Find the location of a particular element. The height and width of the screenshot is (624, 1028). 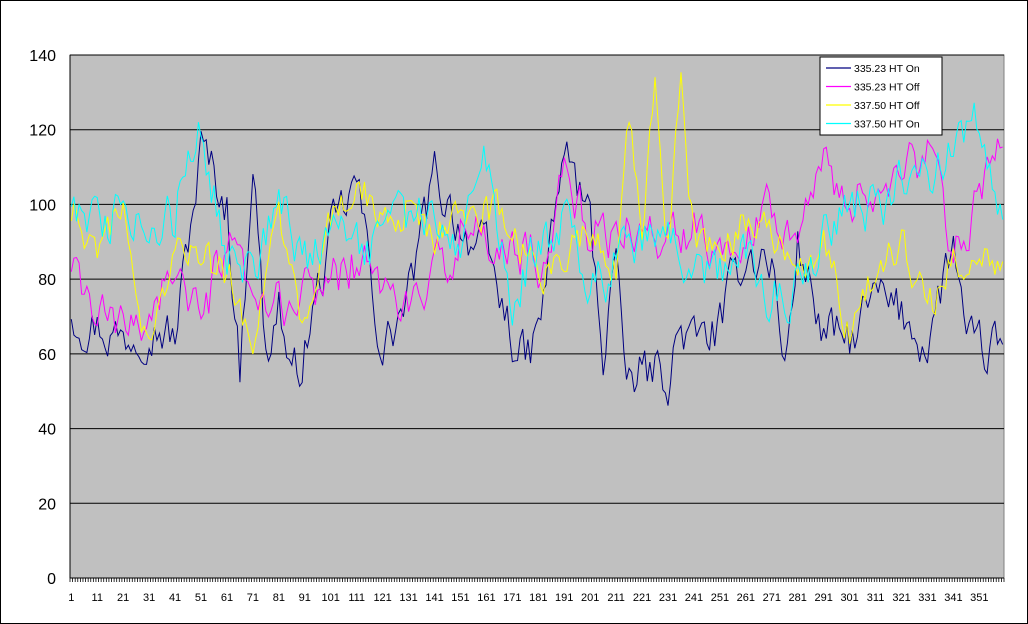

y-tick-label: 20 is located at coordinates (47, 504).